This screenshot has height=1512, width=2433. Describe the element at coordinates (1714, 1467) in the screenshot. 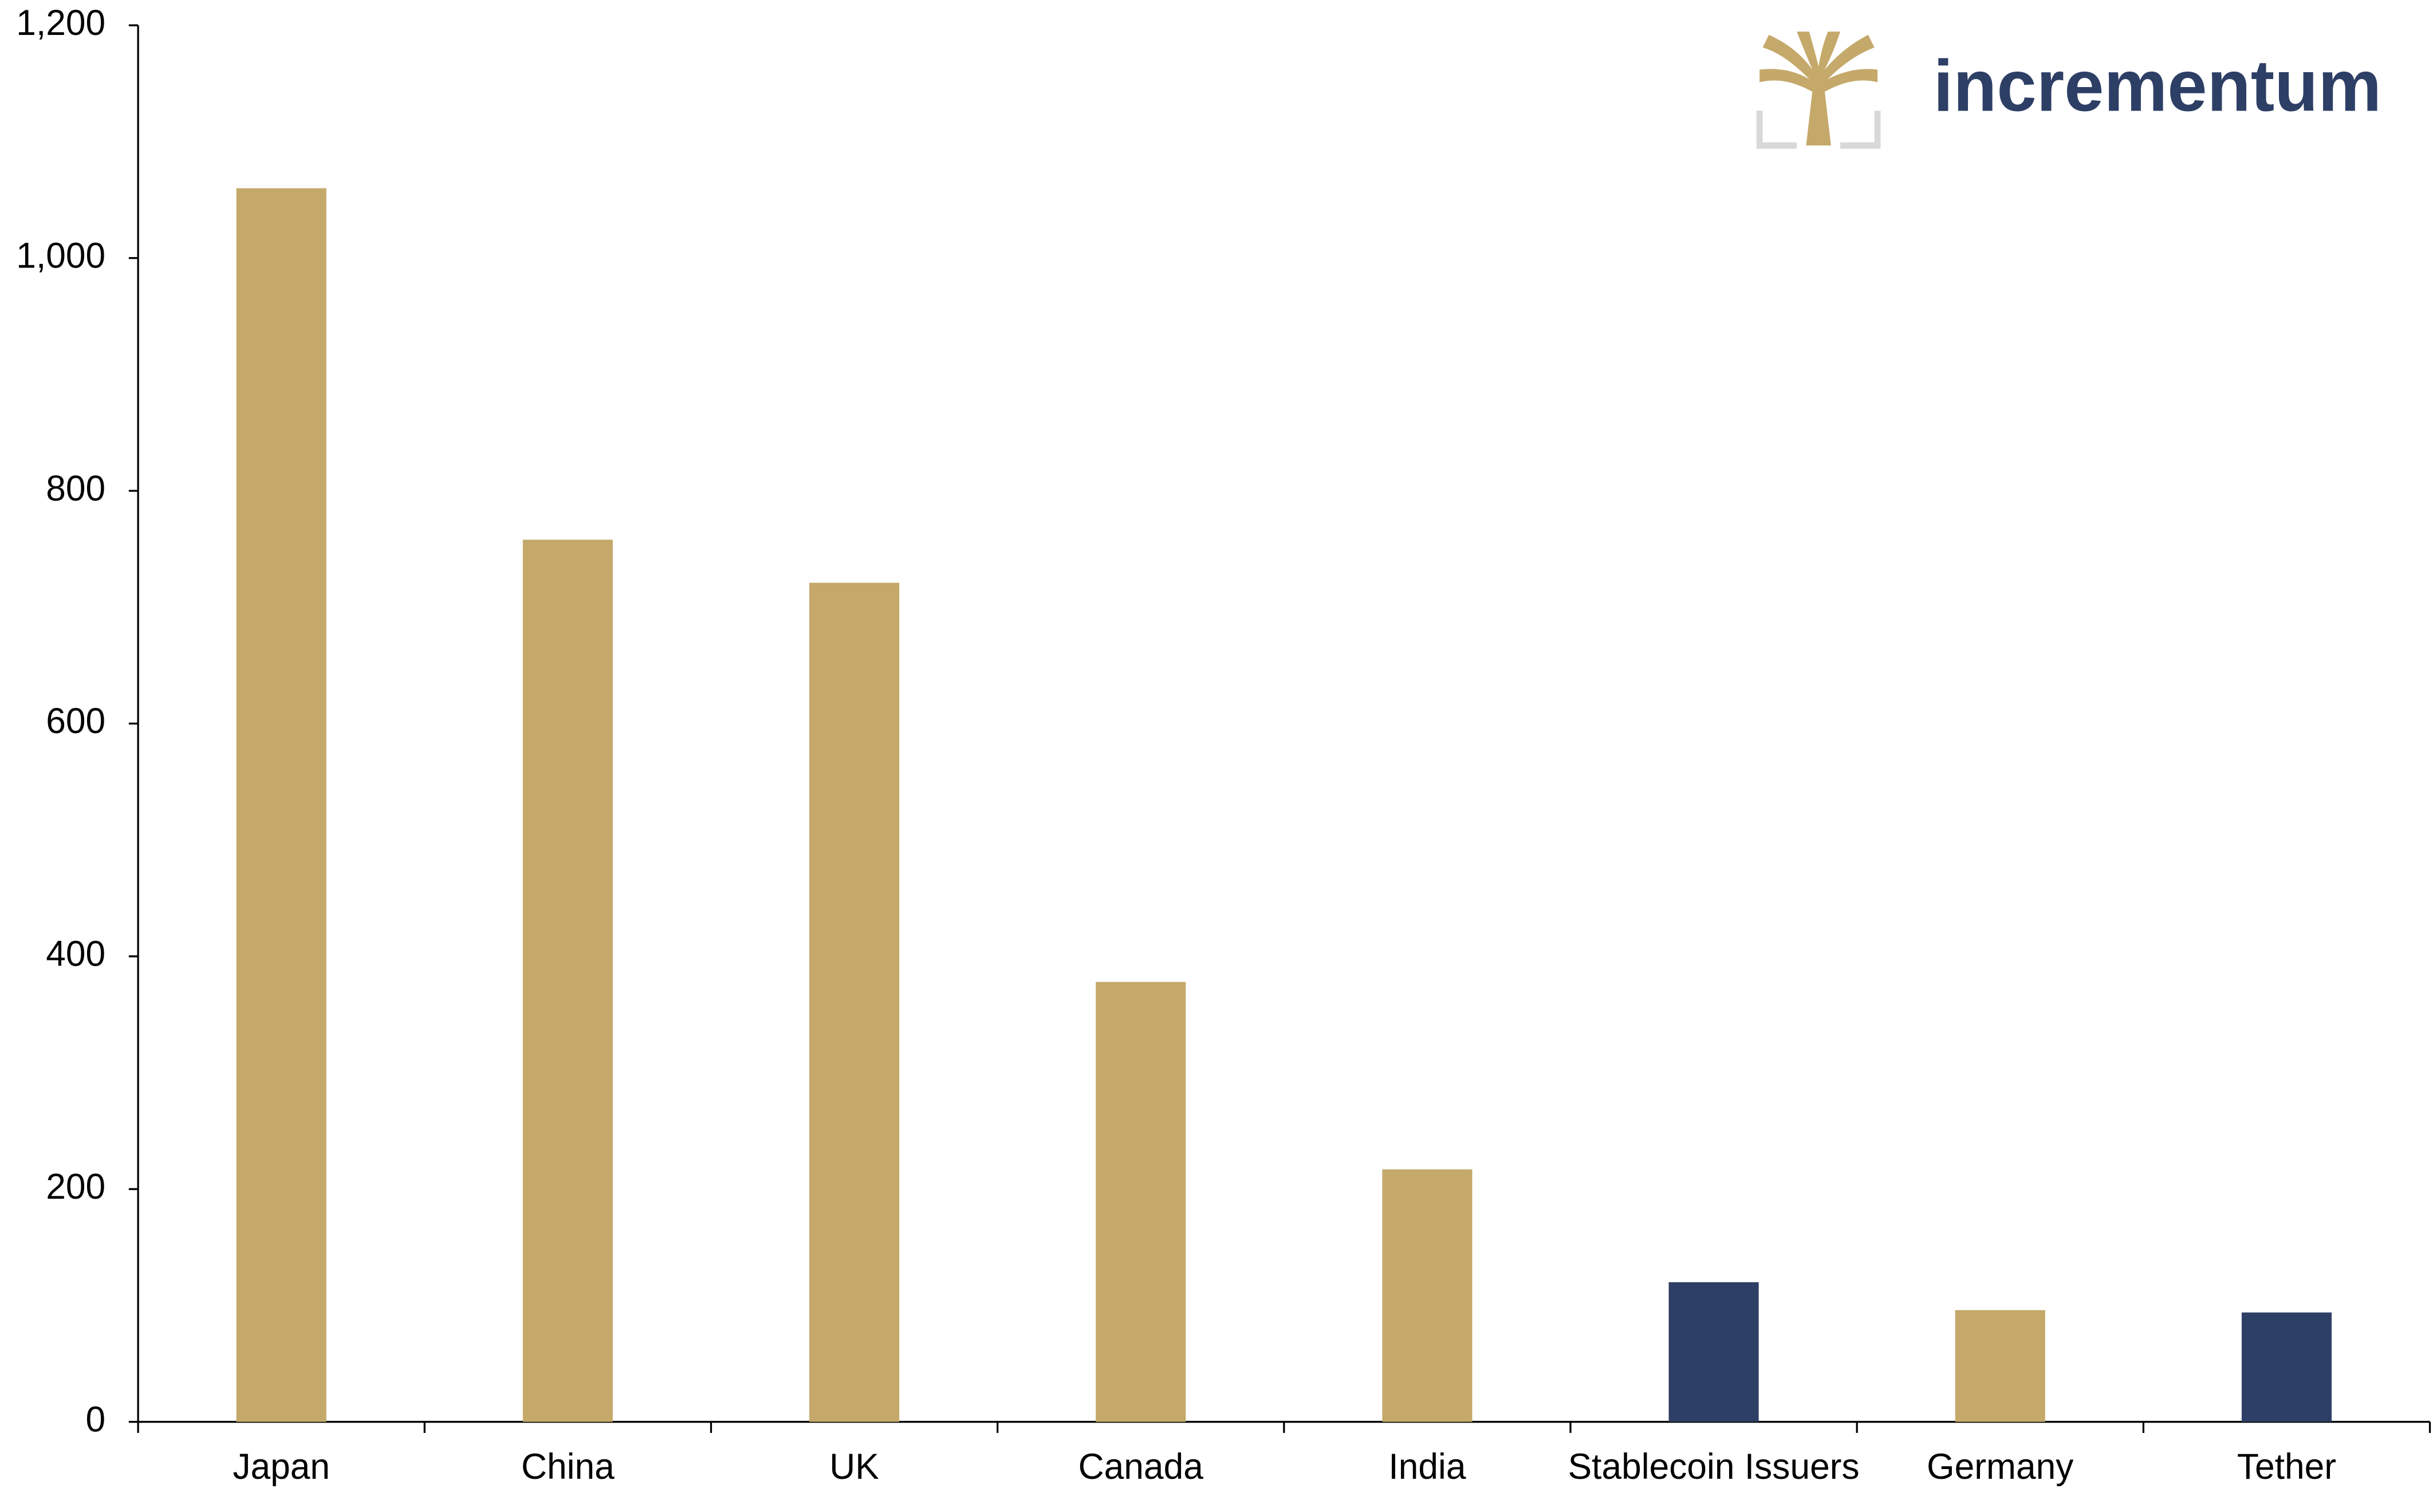

I see `x-tick-label: Stablecoin Issuers` at that location.